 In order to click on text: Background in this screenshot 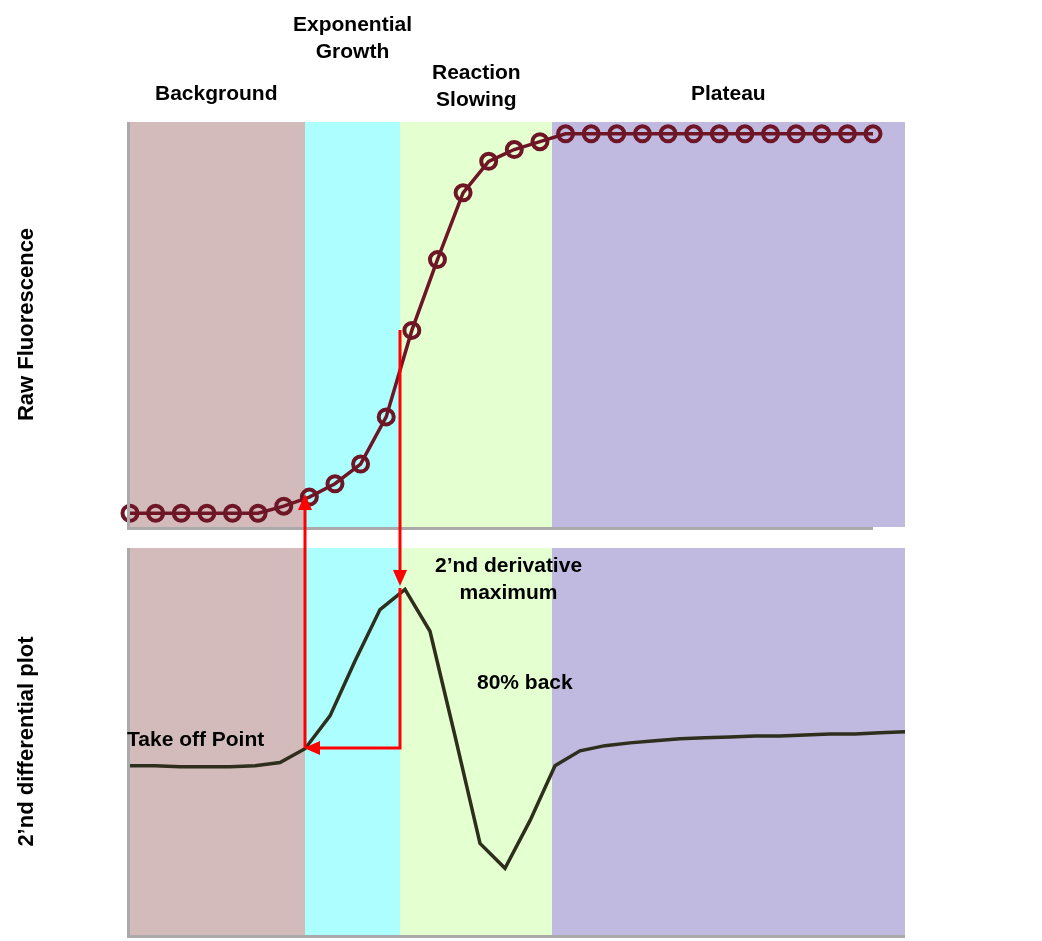, I will do `click(216, 92)`.